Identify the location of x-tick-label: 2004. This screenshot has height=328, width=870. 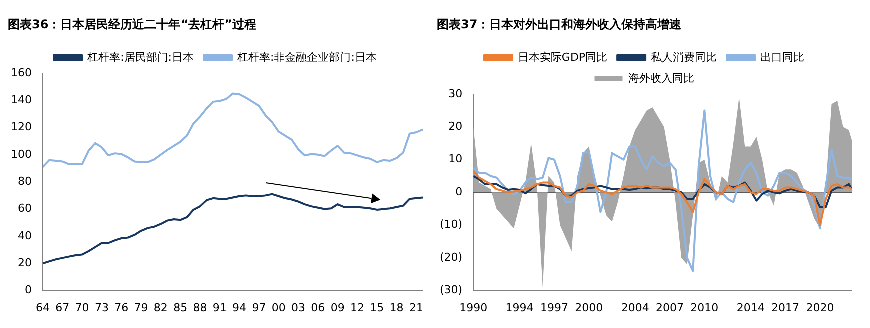
(635, 307).